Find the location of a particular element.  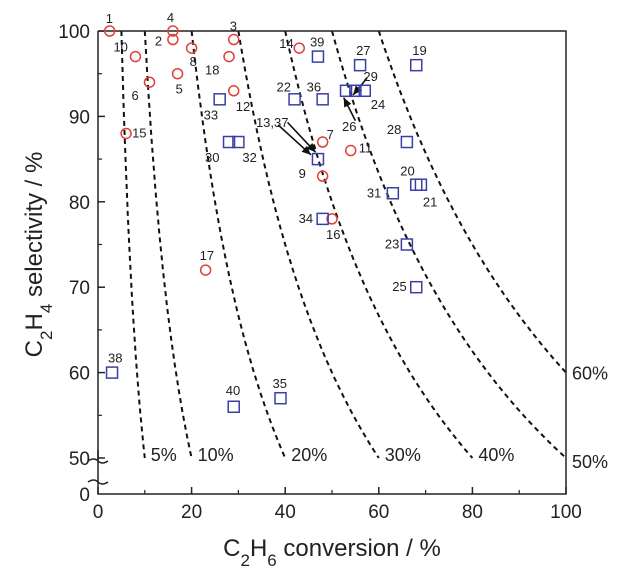

x-tick-label: 80 is located at coordinates (472, 512).